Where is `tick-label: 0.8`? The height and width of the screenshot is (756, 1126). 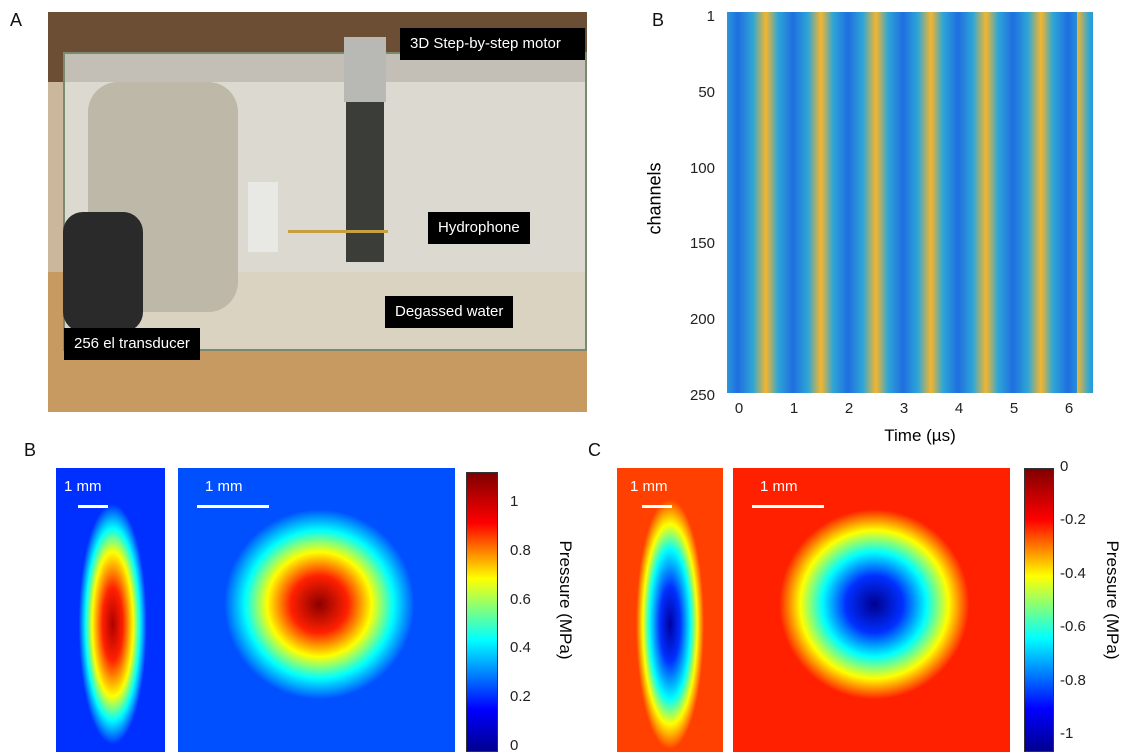 tick-label: 0.8 is located at coordinates (520, 550).